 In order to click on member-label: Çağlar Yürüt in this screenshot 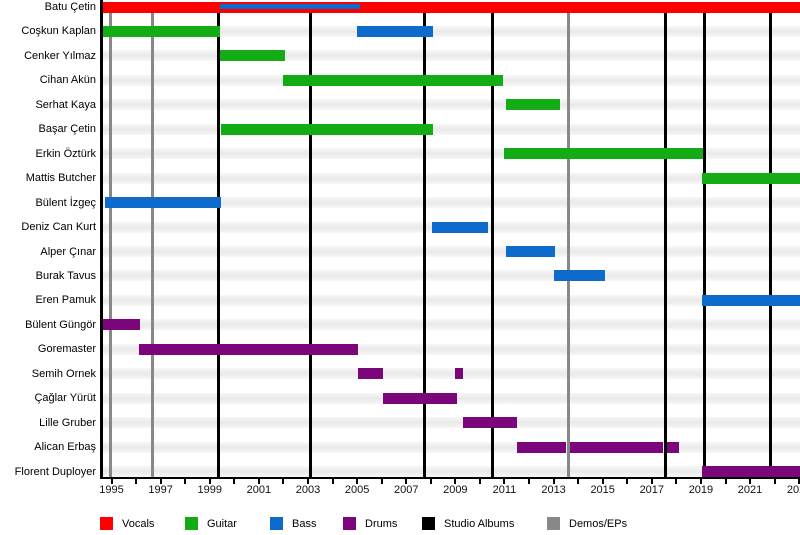, I will do `click(65, 398)`.